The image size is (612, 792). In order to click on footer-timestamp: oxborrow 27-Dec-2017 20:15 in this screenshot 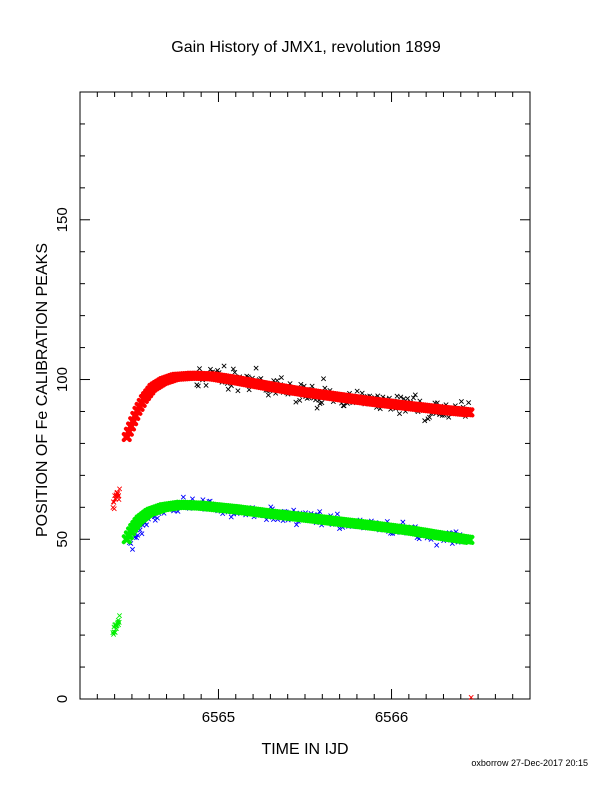, I will do `click(529, 763)`.